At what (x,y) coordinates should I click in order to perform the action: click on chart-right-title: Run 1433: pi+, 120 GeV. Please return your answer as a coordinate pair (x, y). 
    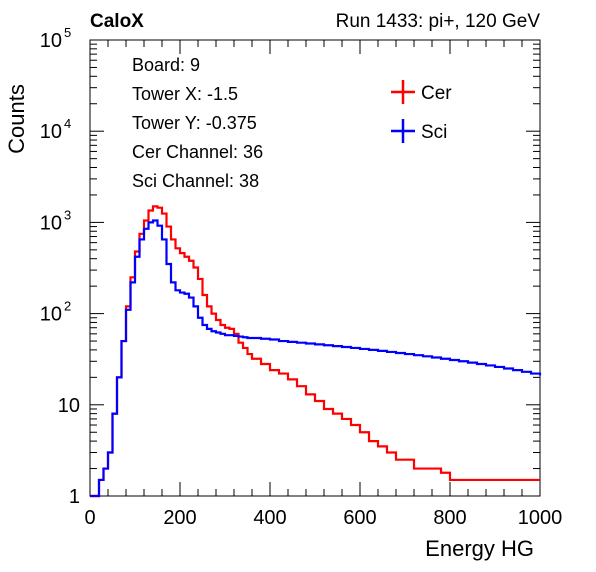
    Looking at the image, I should click on (438, 21).